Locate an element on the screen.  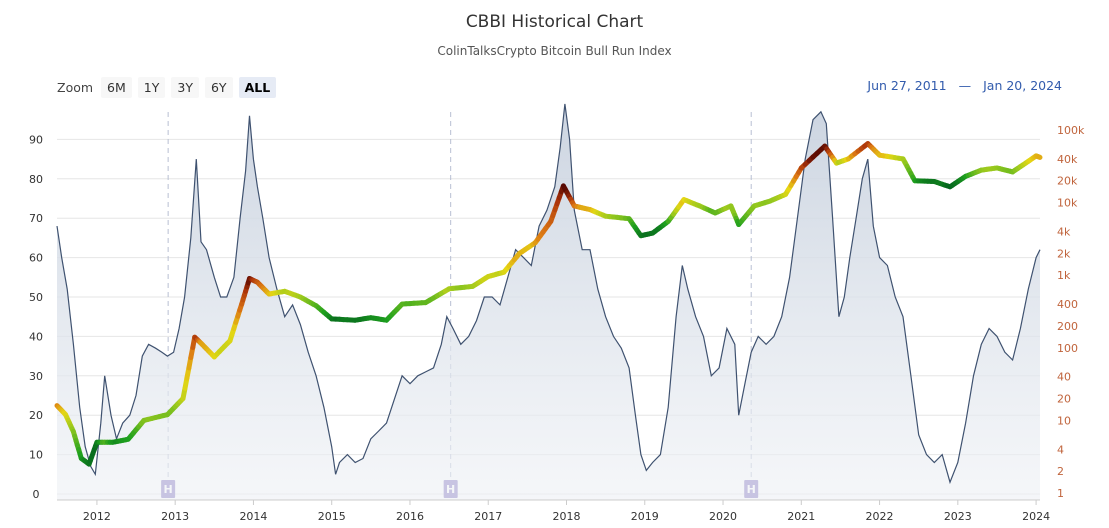
y-right-tick-label: 40 is located at coordinates (1064, 377).